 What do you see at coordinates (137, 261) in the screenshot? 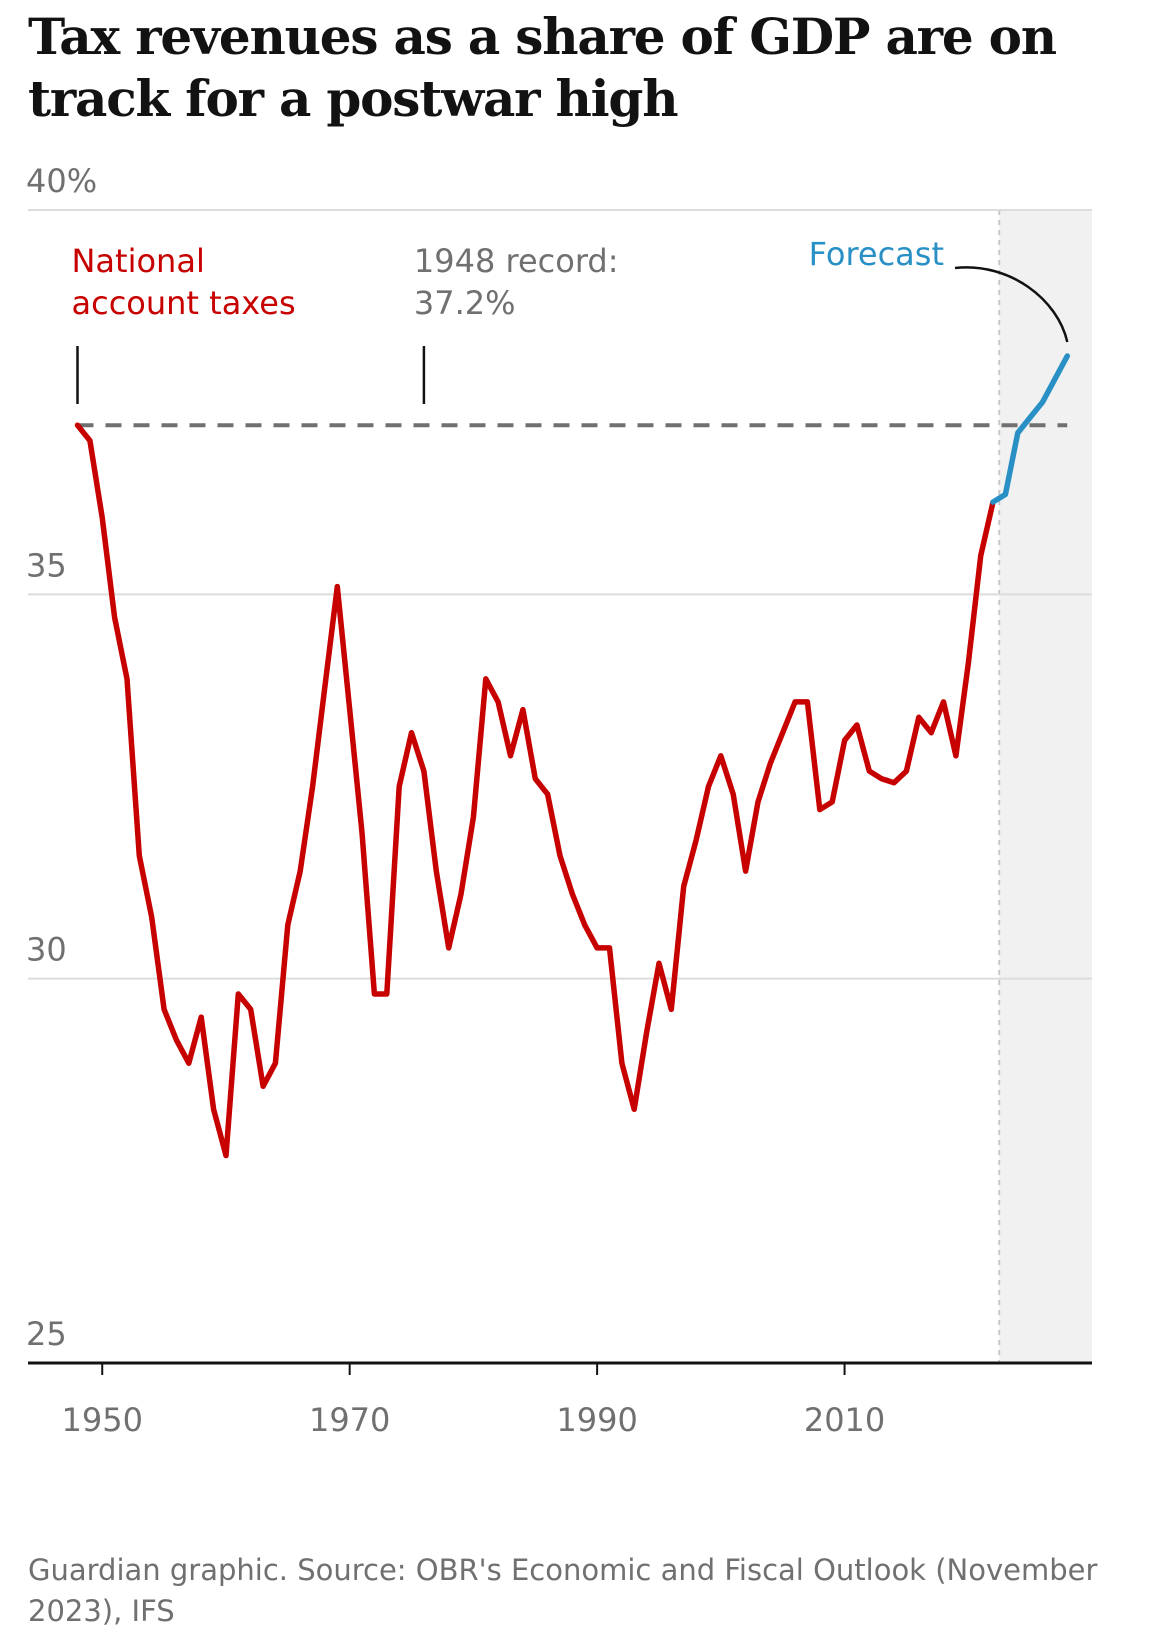
I see `annotation-national-line1: National` at bounding box center [137, 261].